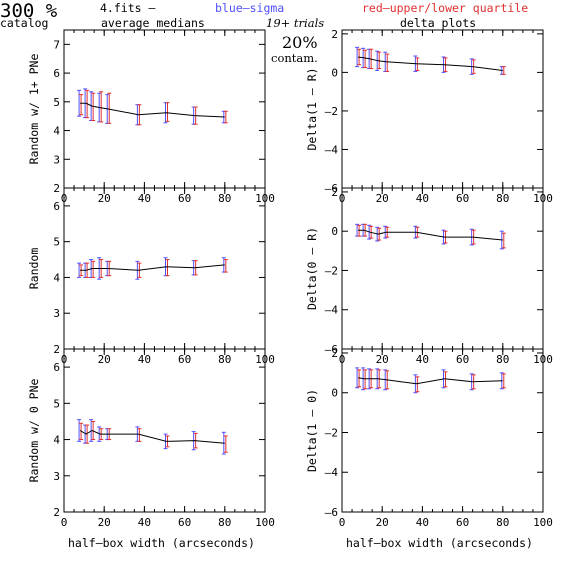  What do you see at coordinates (438, 23) in the screenshot?
I see `delta-plots-label: delta plots` at bounding box center [438, 23].